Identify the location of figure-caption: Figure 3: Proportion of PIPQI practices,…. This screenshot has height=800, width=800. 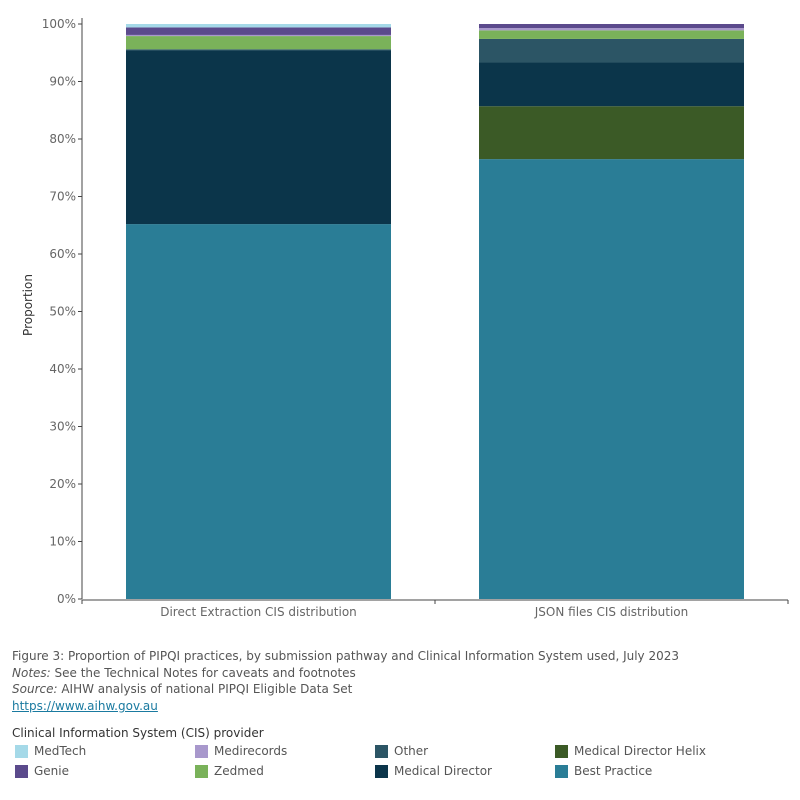
(346, 656).